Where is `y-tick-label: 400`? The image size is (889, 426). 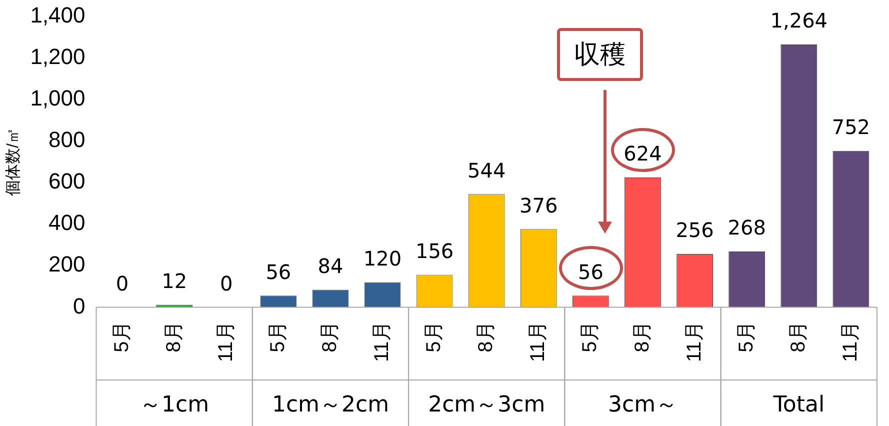
y-tick-label: 400 is located at coordinates (67, 223).